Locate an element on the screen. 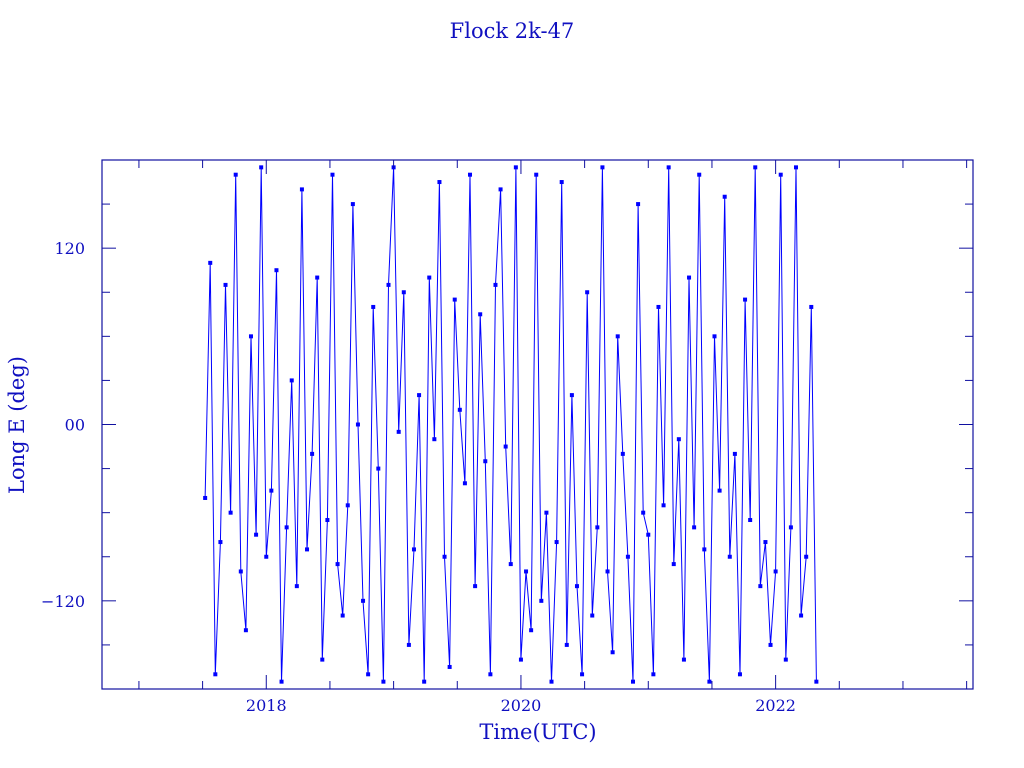  x-tick-label: 2022 is located at coordinates (775, 705).